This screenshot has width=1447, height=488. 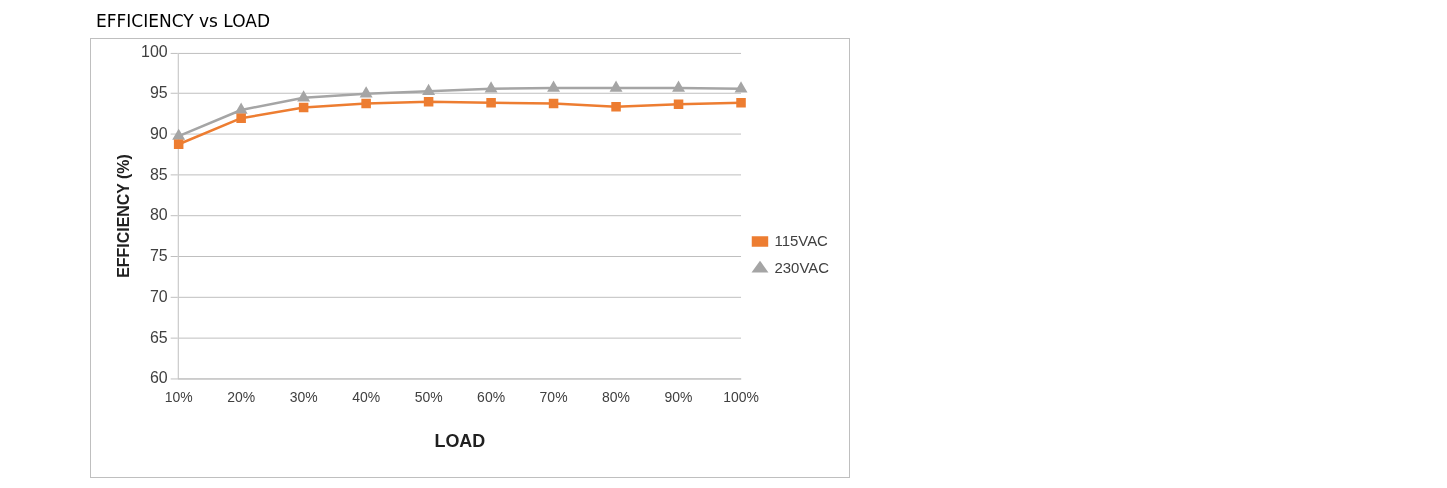 What do you see at coordinates (154, 52) in the screenshot?
I see `y-tick-label: 100` at bounding box center [154, 52].